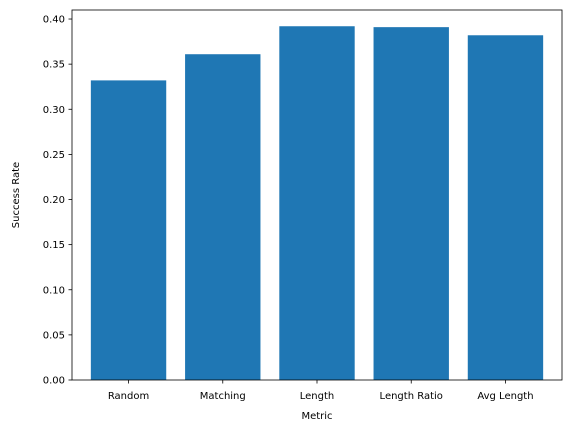 This screenshot has height=432, width=576. What do you see at coordinates (128, 230) in the screenshot?
I see `bar-random` at bounding box center [128, 230].